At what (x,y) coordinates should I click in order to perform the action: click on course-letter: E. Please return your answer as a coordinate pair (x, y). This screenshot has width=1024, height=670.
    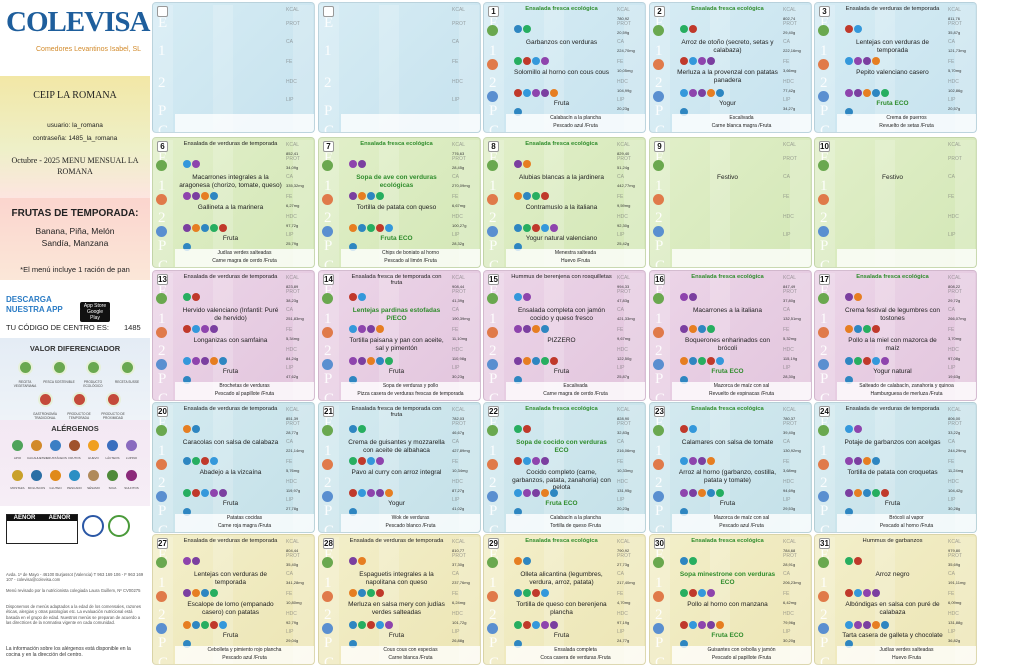
    Looking at the image, I should click on (163, 158).